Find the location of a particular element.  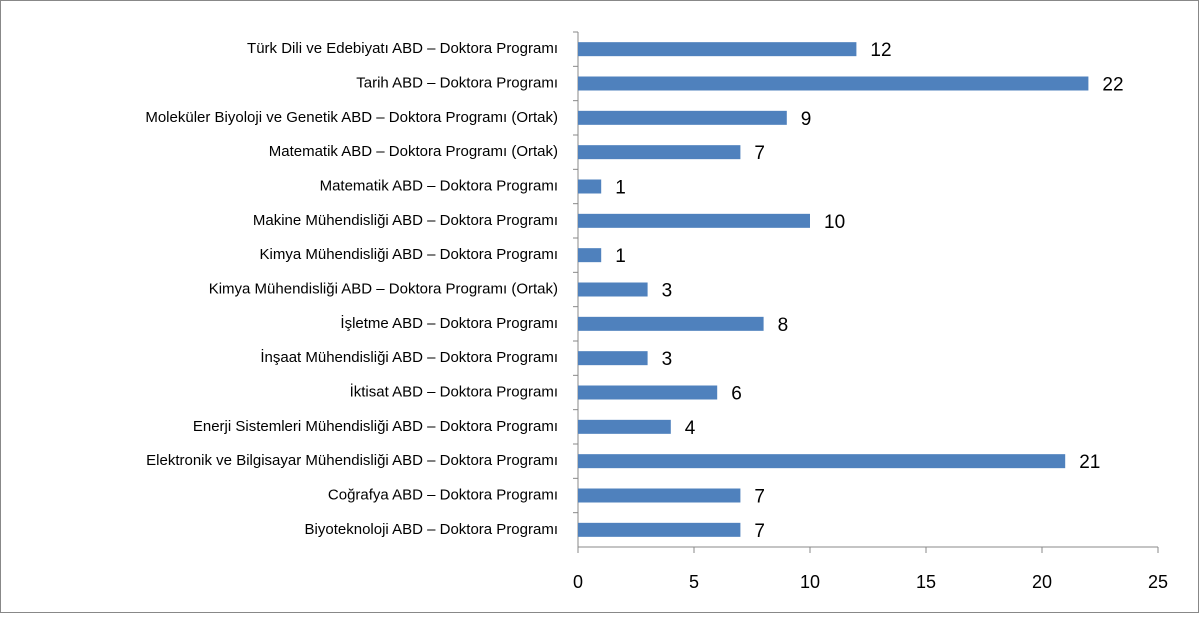

data-label: 6 is located at coordinates (736, 394).